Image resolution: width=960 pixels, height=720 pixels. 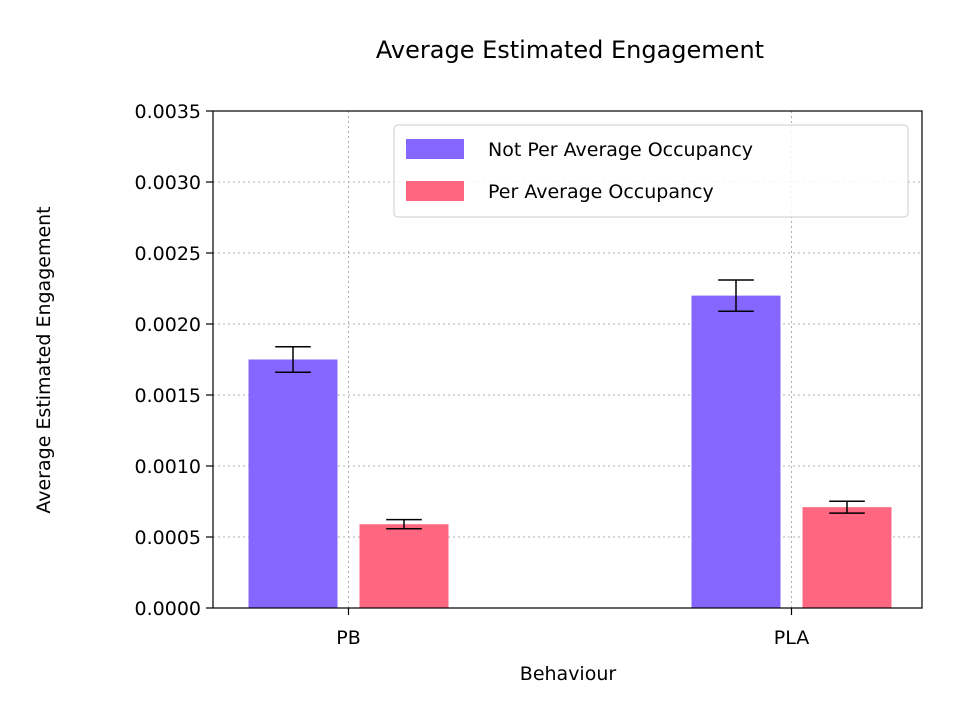 What do you see at coordinates (168, 183) in the screenshot?
I see `y-tick-label: 0.0030` at bounding box center [168, 183].